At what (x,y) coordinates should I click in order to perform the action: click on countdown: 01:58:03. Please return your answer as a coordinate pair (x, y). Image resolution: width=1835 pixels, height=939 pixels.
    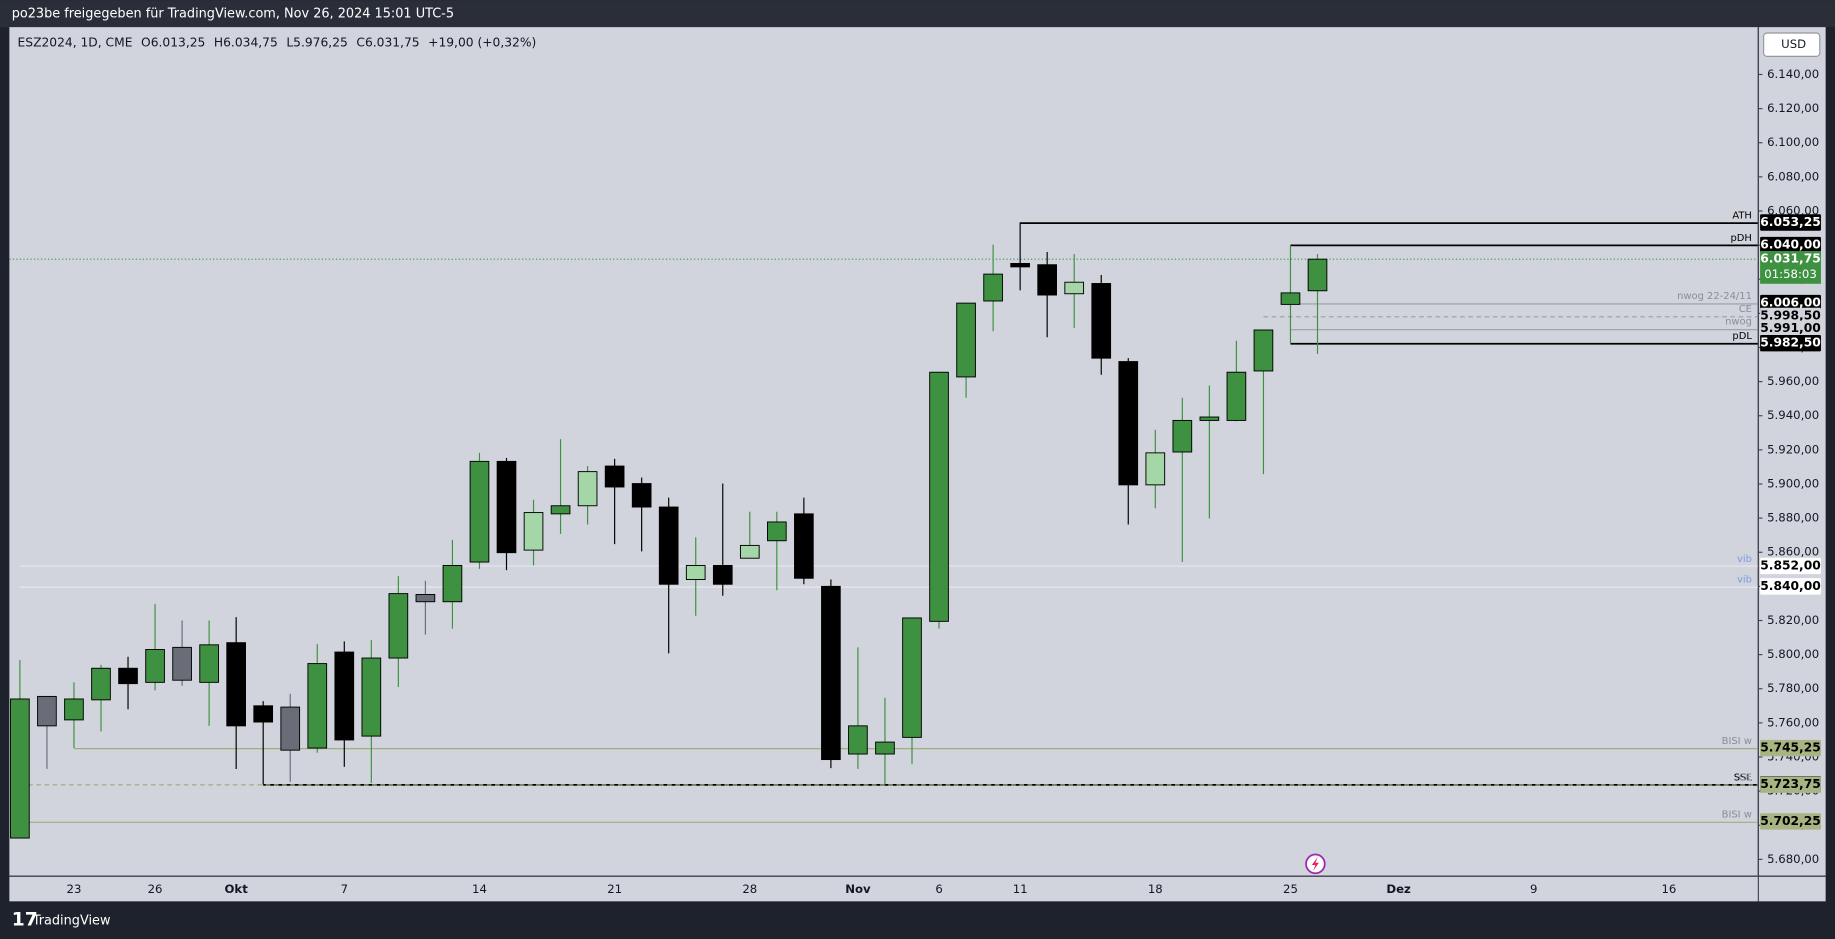
    Looking at the image, I should click on (1790, 274).